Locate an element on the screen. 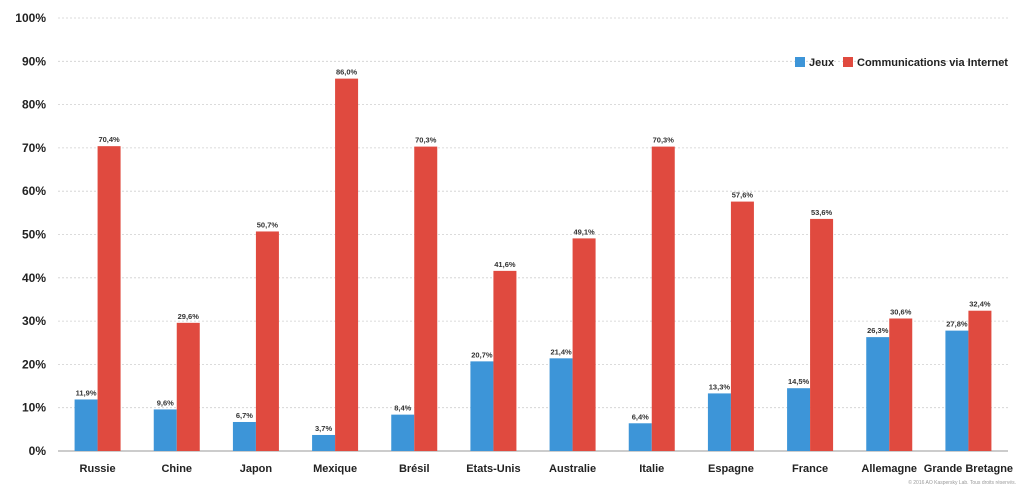 This screenshot has height=489, width=1024. data-label-jeux-3: 3,7% is located at coordinates (323, 428).